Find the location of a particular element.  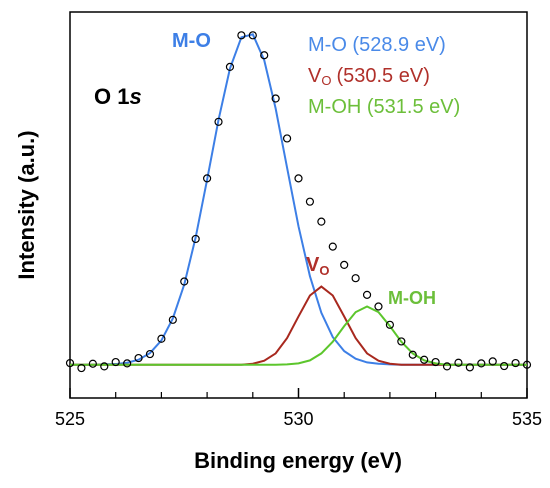

legend-suffix: (530.5 eV) is located at coordinates (382, 76).